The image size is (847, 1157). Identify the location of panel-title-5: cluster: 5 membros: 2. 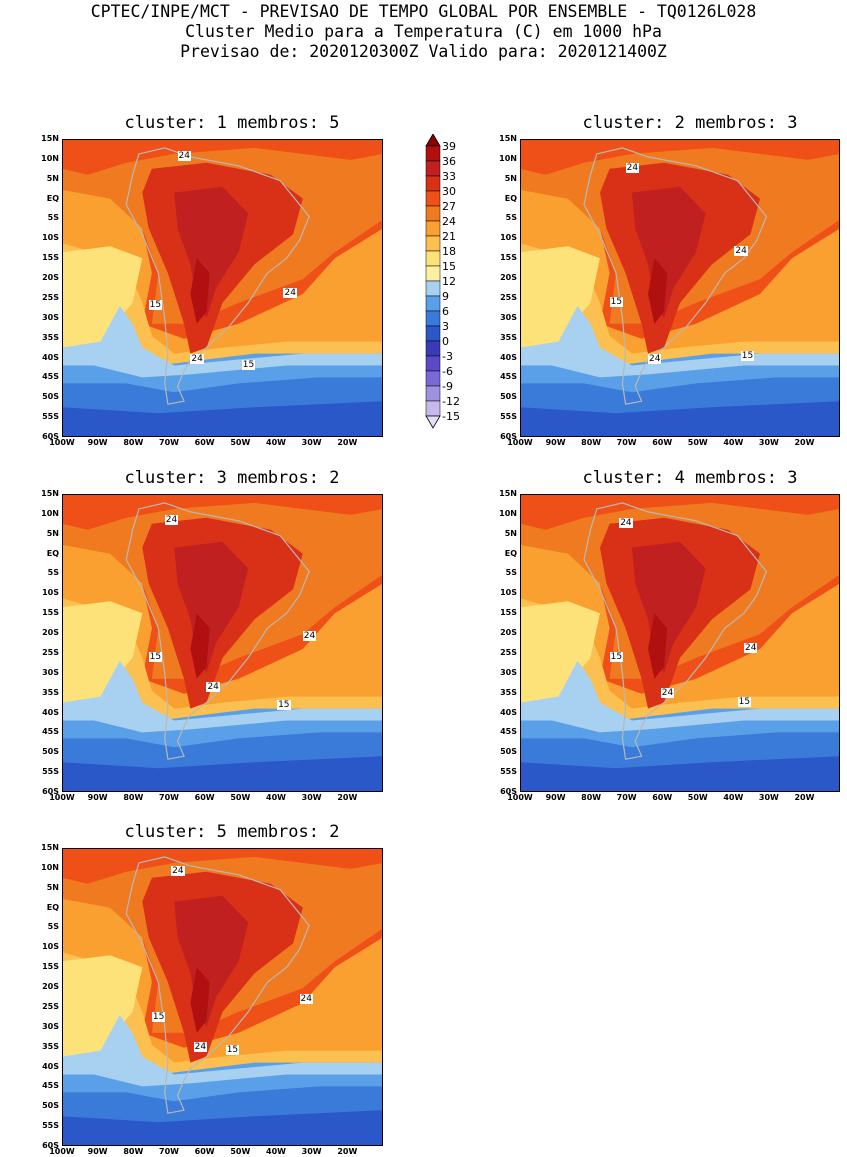
(232, 832).